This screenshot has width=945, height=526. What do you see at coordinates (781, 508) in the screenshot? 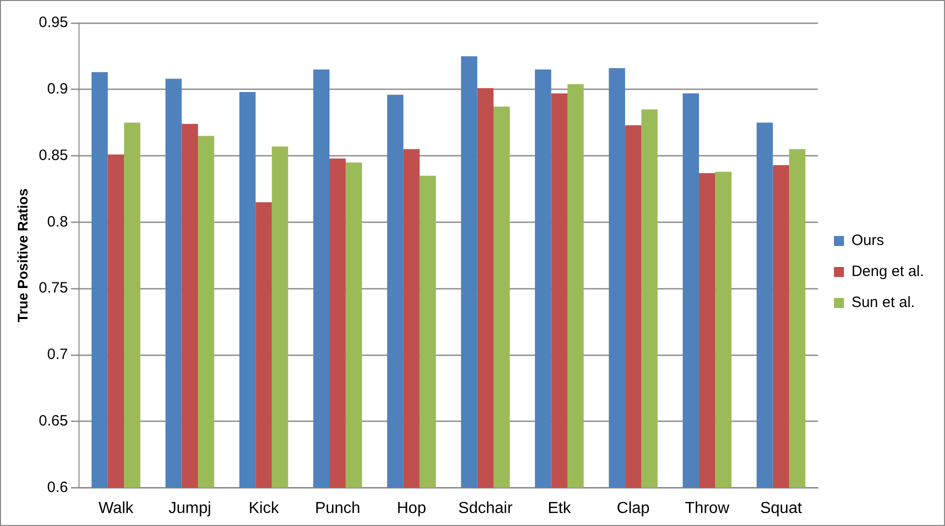
I see `x-tick-label: Squat` at bounding box center [781, 508].